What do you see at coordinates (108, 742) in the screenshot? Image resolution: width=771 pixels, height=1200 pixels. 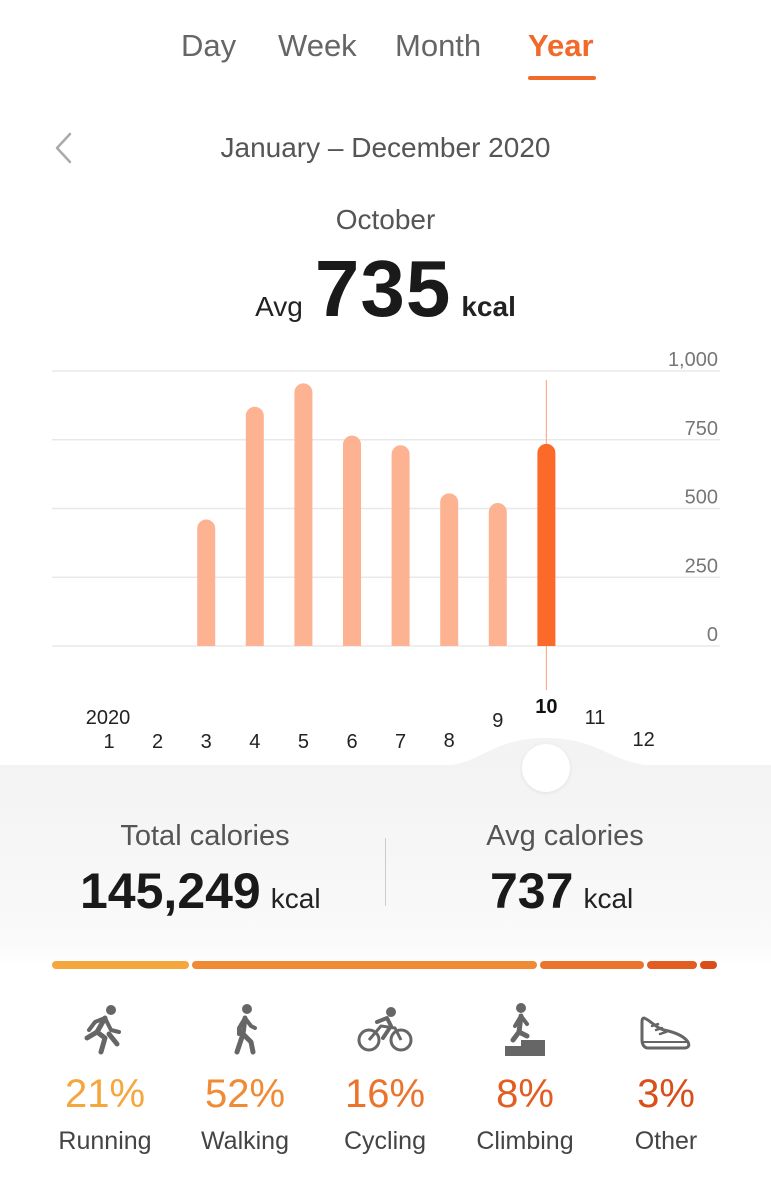 I see `x-tick-label: 1` at bounding box center [108, 742].